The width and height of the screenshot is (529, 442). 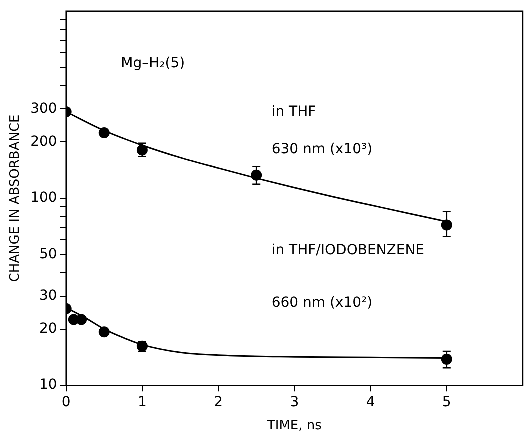 I want to click on y-axis-title: CHANGE IN ABSORBANCE, so click(x=16, y=198).